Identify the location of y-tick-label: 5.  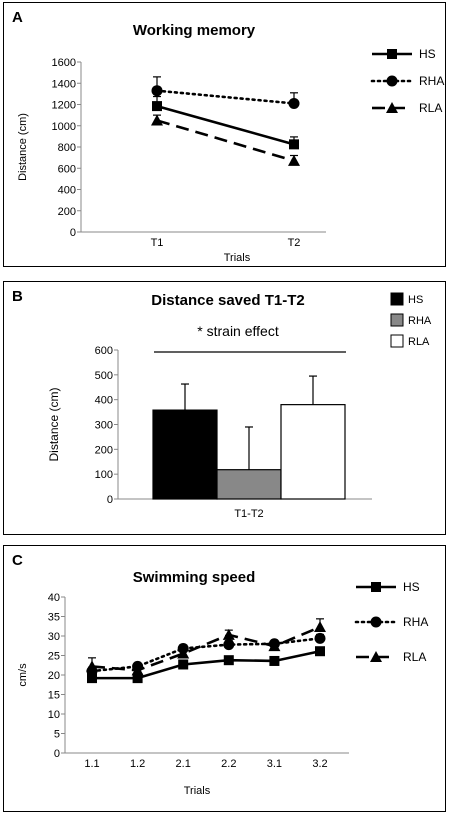
(57, 735).